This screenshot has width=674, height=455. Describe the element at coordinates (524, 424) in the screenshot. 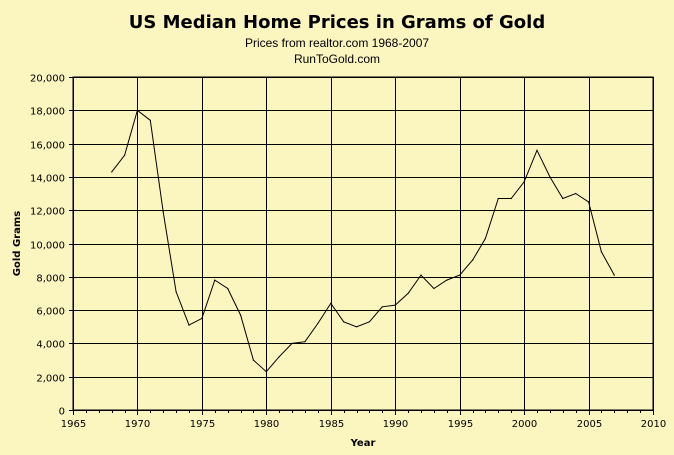

I see `x-tick-label: 2000` at that location.